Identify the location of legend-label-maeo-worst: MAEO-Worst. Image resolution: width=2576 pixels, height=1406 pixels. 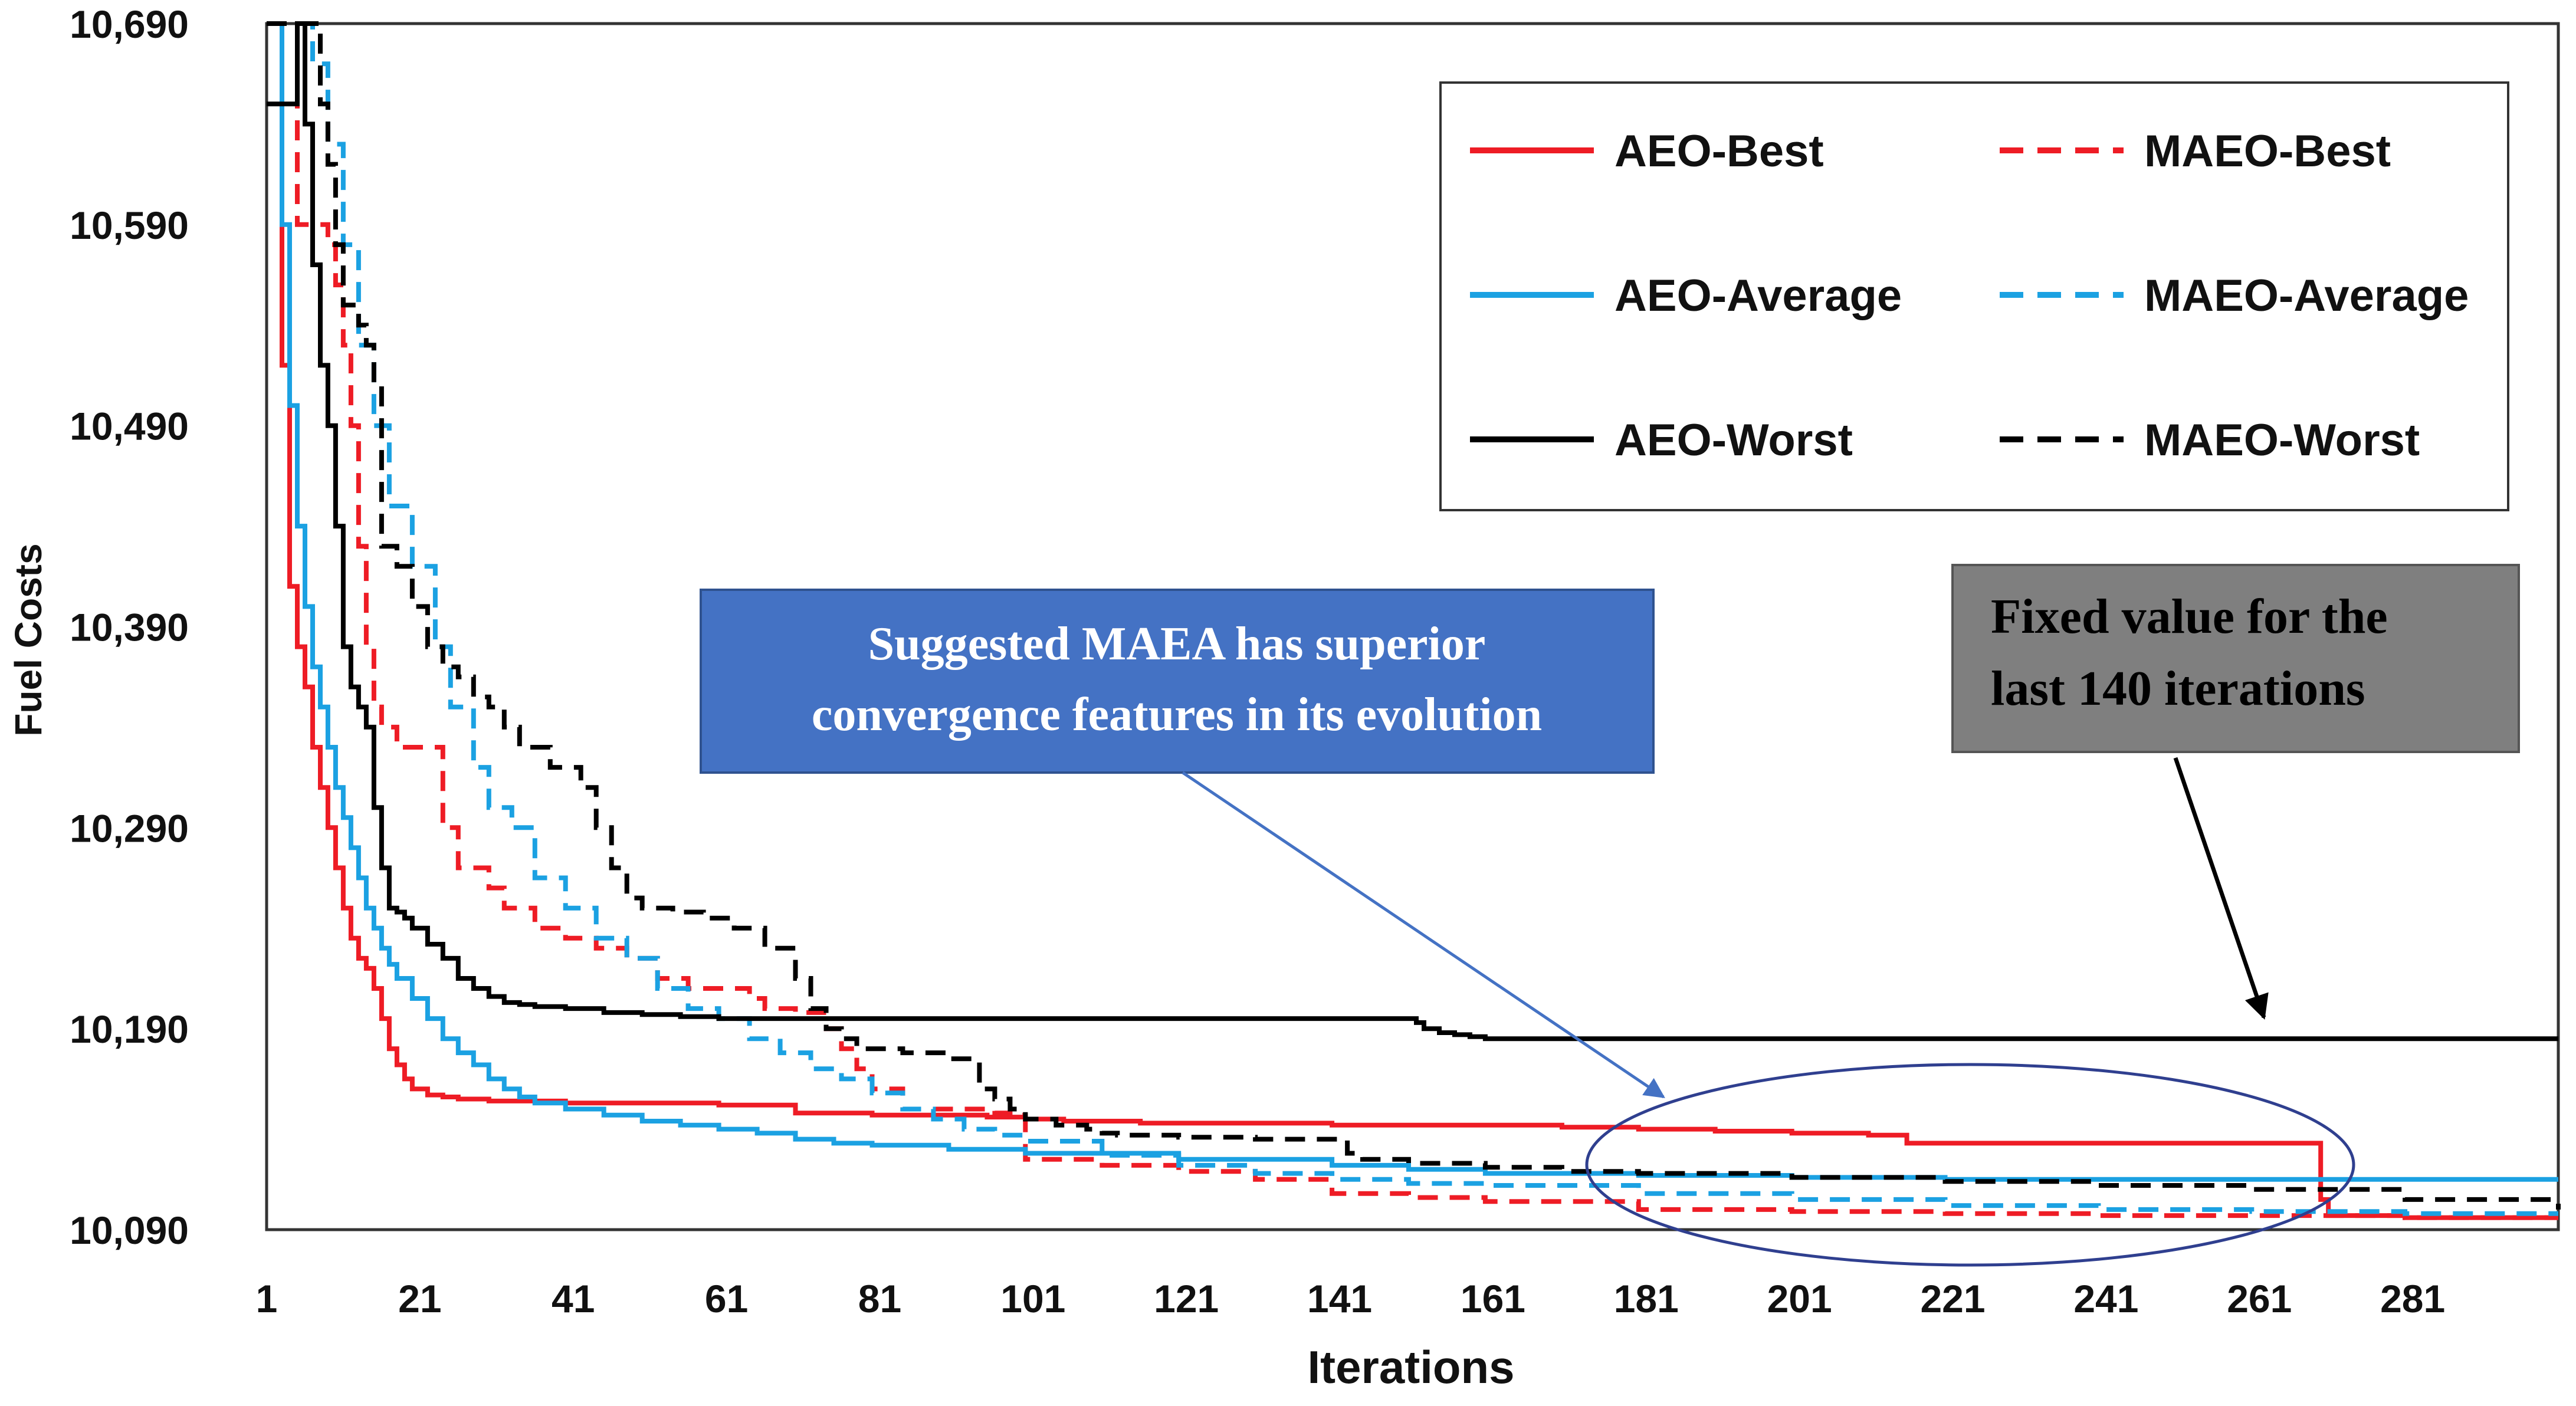
(2282, 440).